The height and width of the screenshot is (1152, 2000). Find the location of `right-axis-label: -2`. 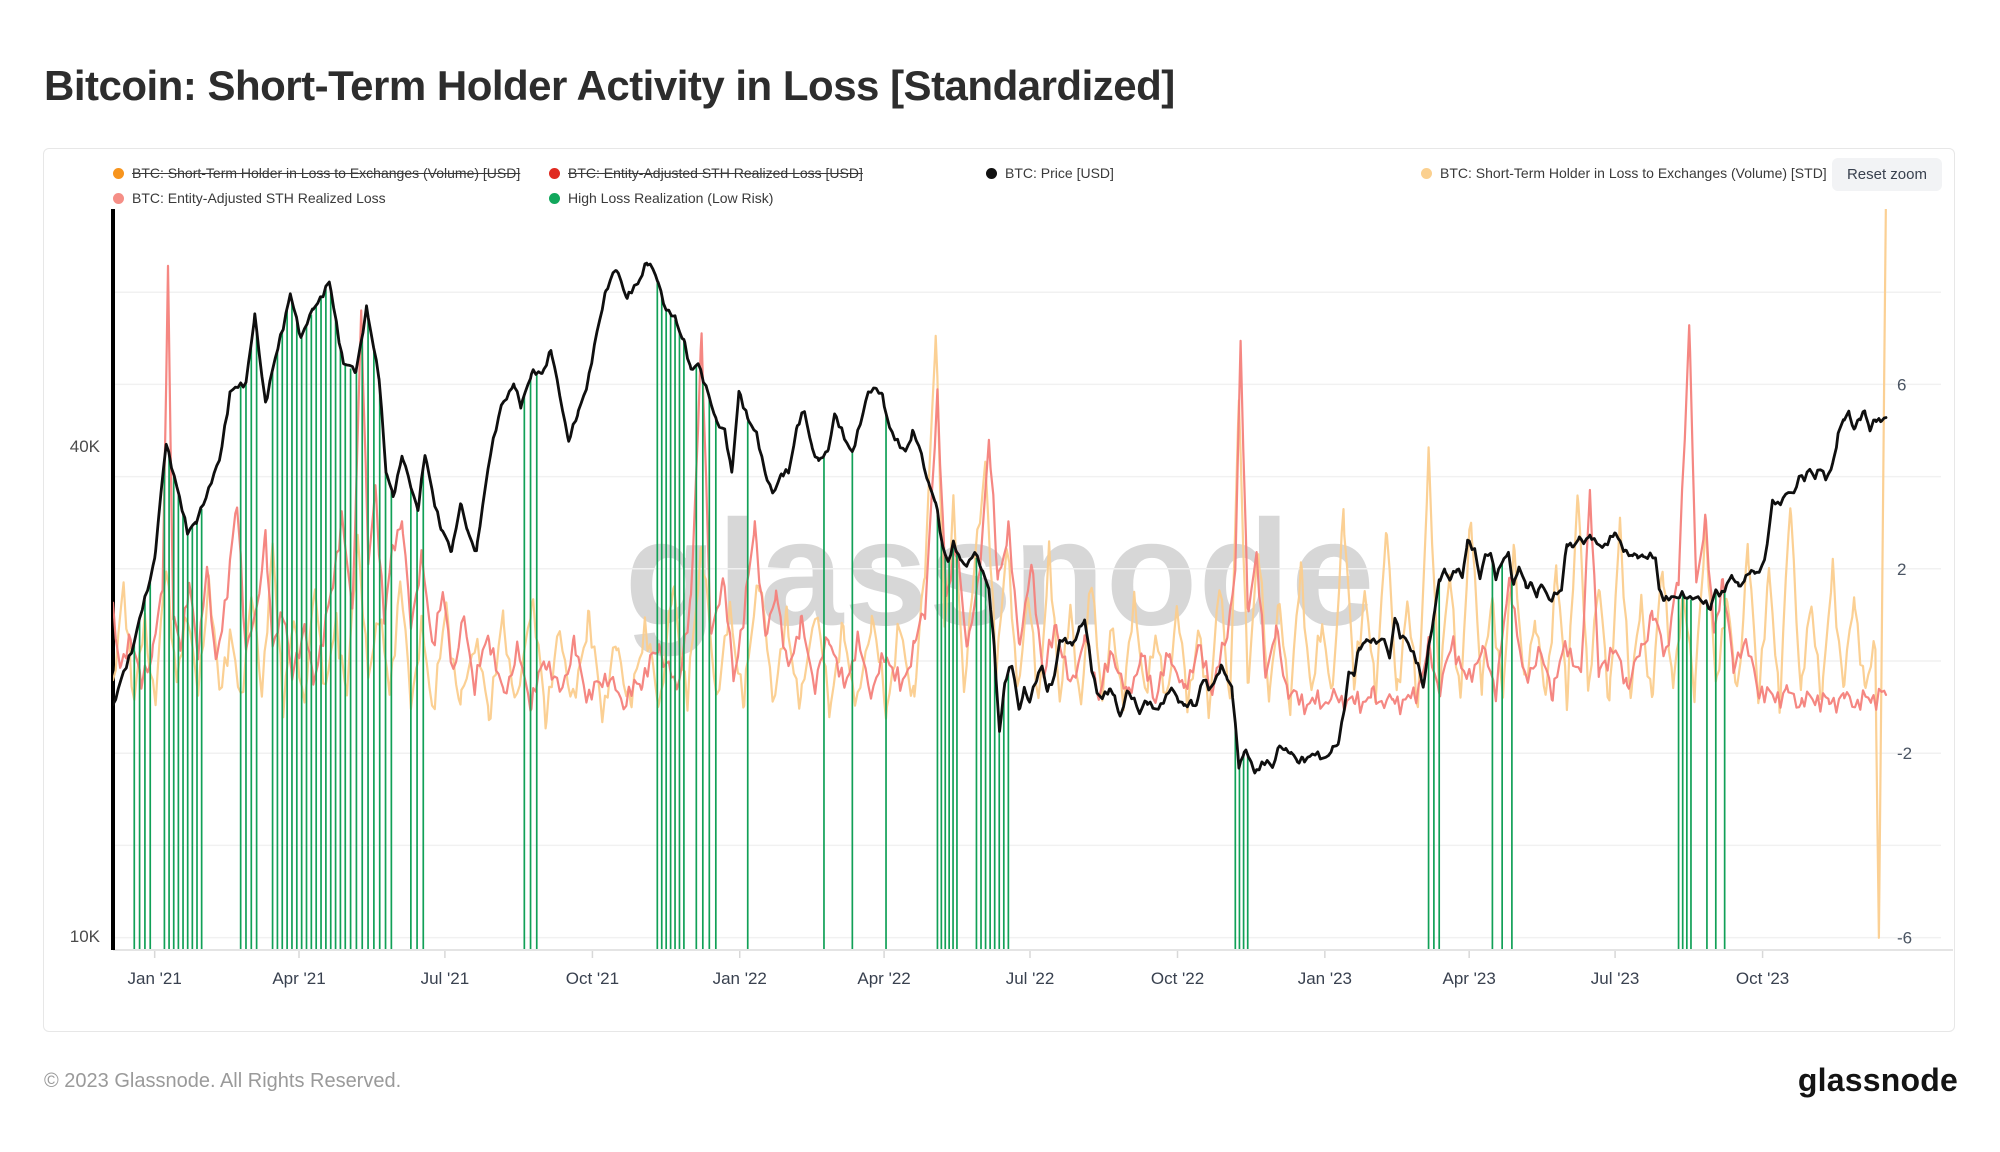

right-axis-label: -2 is located at coordinates (1904, 753).